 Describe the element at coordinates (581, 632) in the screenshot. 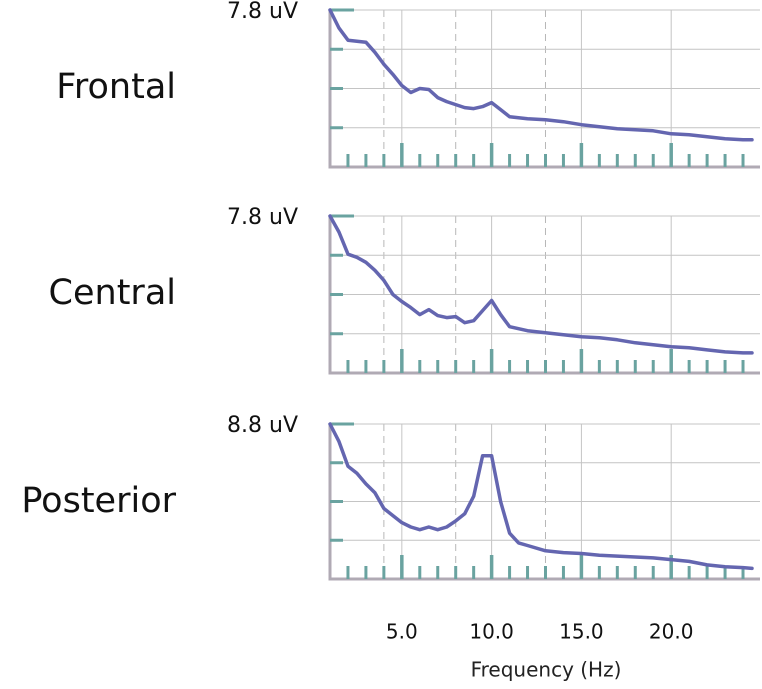

I see `x-tick-label: 15.0` at that location.